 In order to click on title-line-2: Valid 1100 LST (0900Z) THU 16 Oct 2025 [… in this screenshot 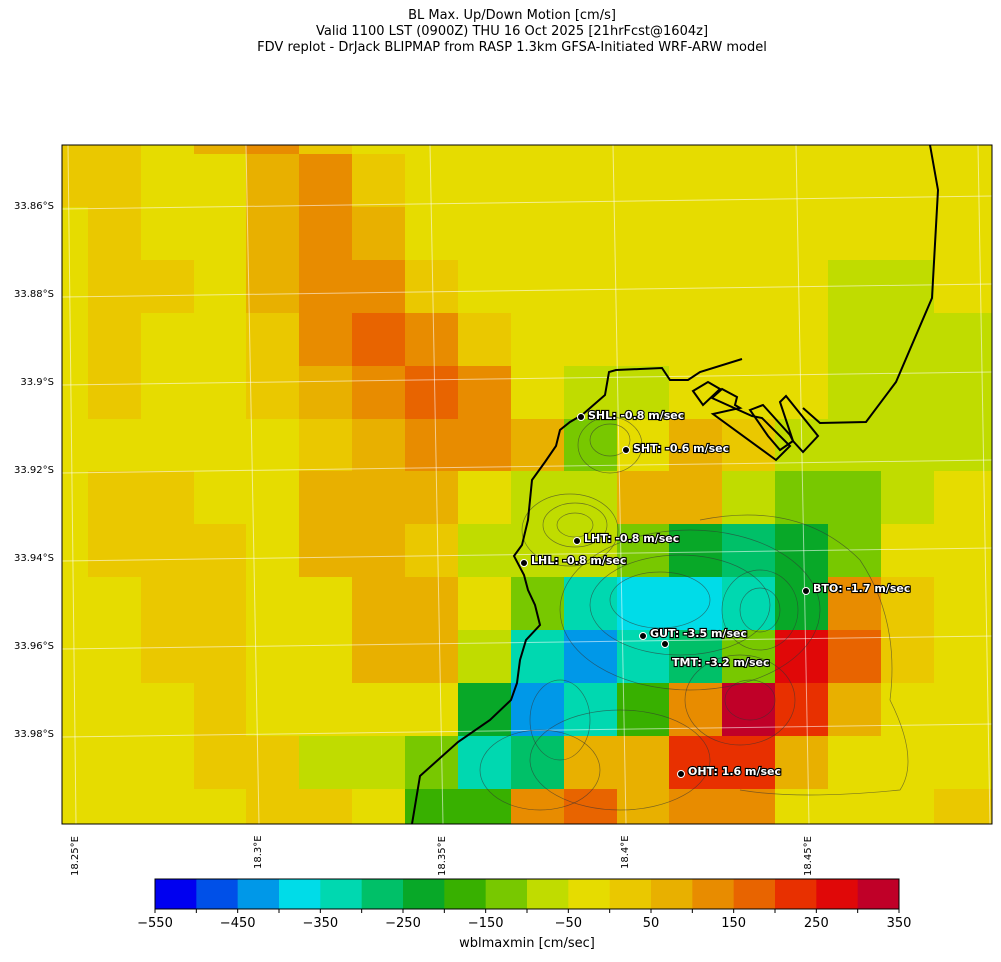, I will do `click(512, 31)`.